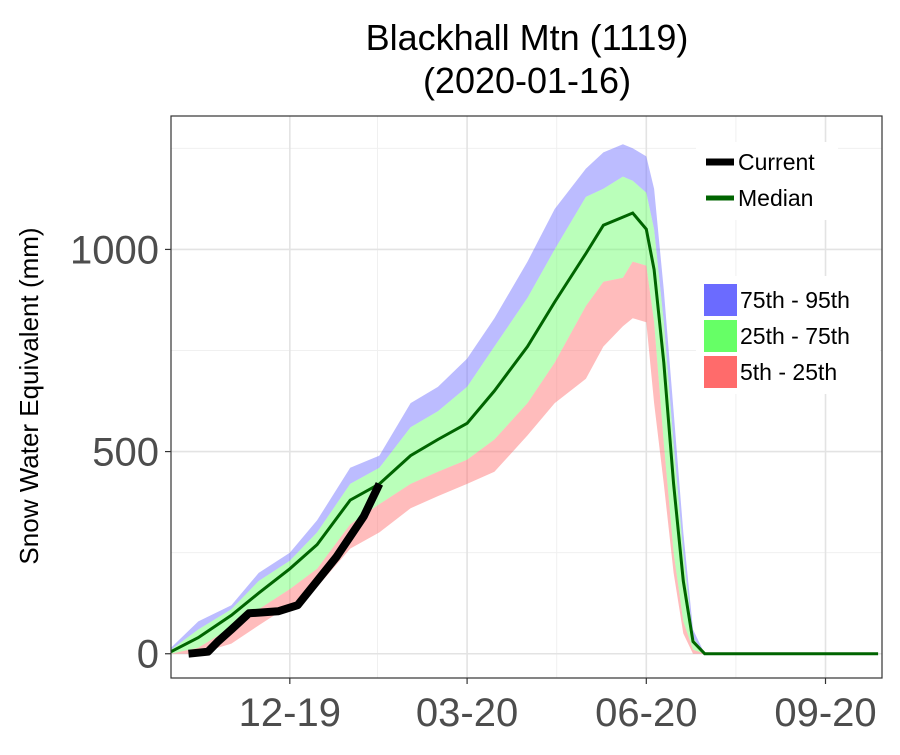 The height and width of the screenshot is (755, 900). I want to click on x-tick-label: 12-19, so click(290, 713).